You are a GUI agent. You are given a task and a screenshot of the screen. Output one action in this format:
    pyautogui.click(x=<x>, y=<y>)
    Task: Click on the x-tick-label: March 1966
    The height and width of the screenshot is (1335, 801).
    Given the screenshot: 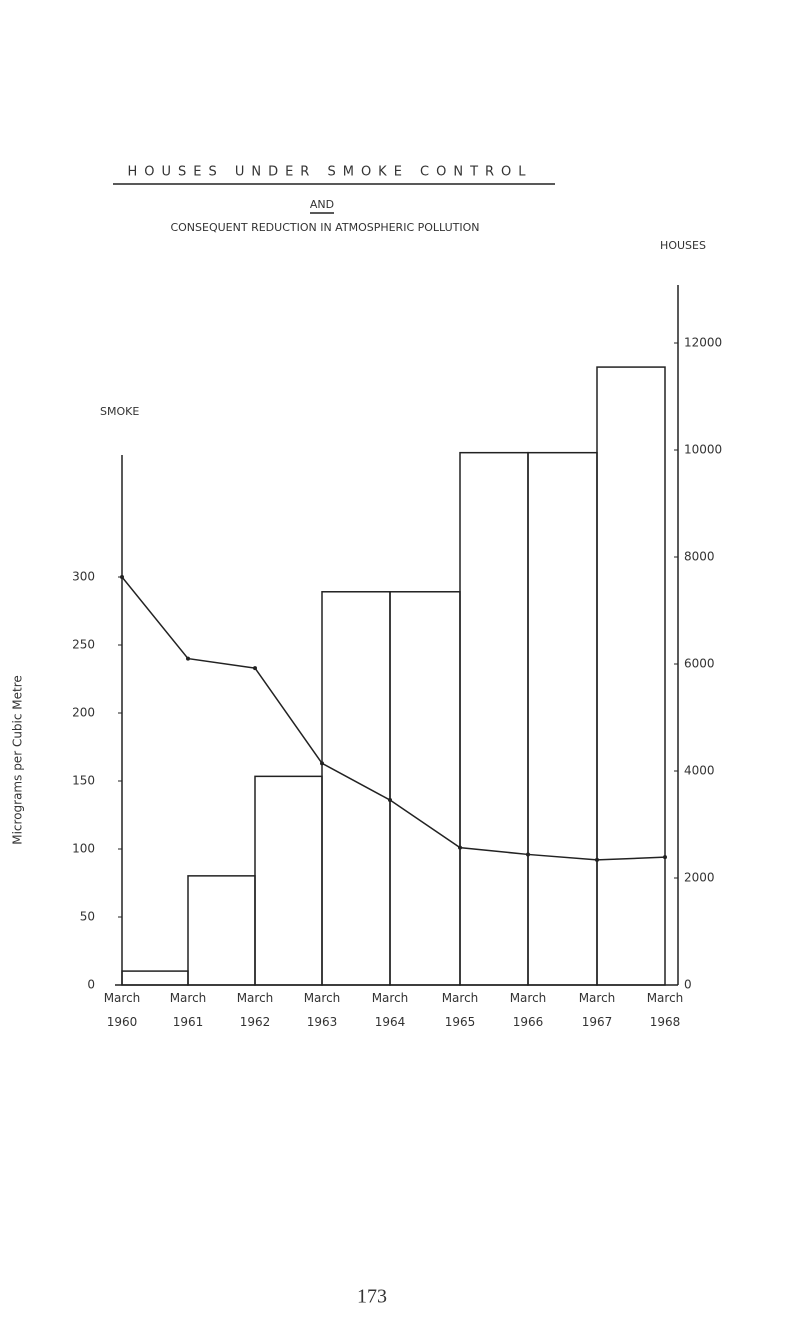 What is the action you would take?
    pyautogui.click(x=528, y=1010)
    